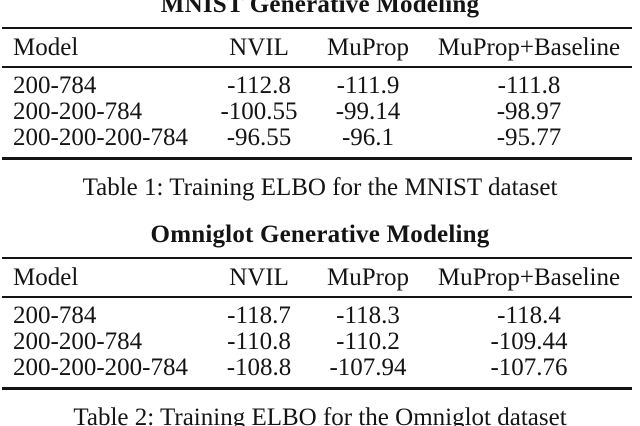  I want to click on value-cell: -109.44, so click(529, 341).